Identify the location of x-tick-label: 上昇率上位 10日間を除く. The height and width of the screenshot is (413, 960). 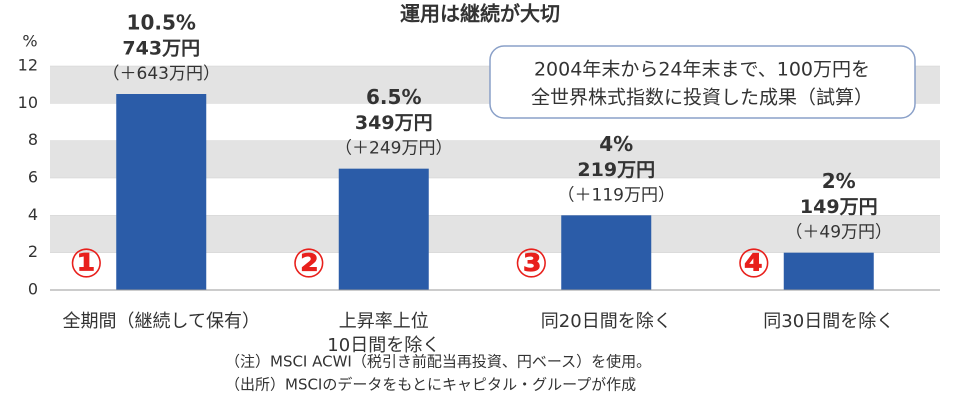
(383, 333).